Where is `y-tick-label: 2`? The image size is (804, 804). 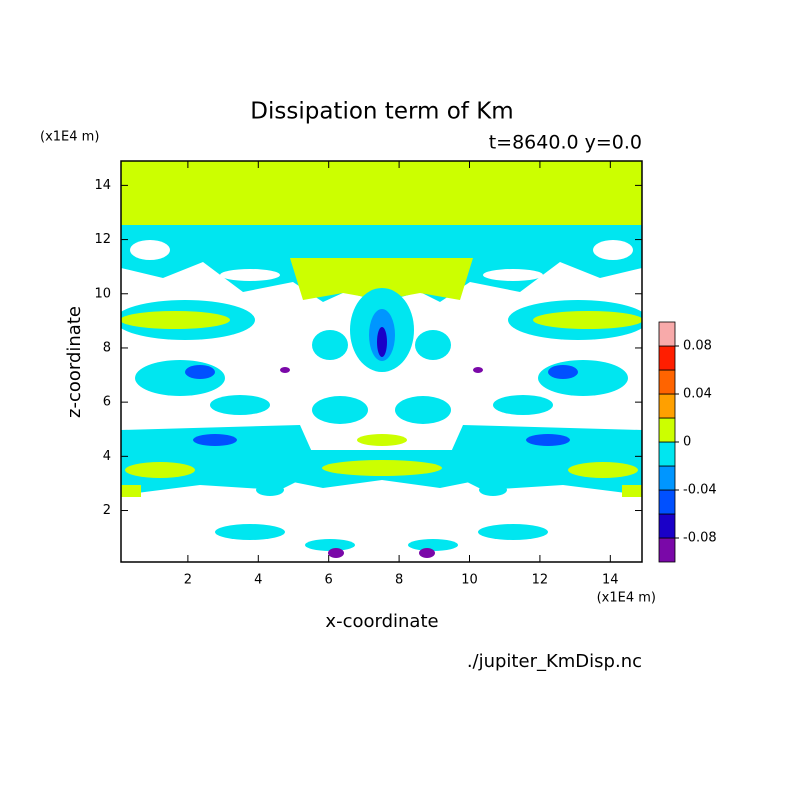 y-tick-label: 2 is located at coordinates (107, 510).